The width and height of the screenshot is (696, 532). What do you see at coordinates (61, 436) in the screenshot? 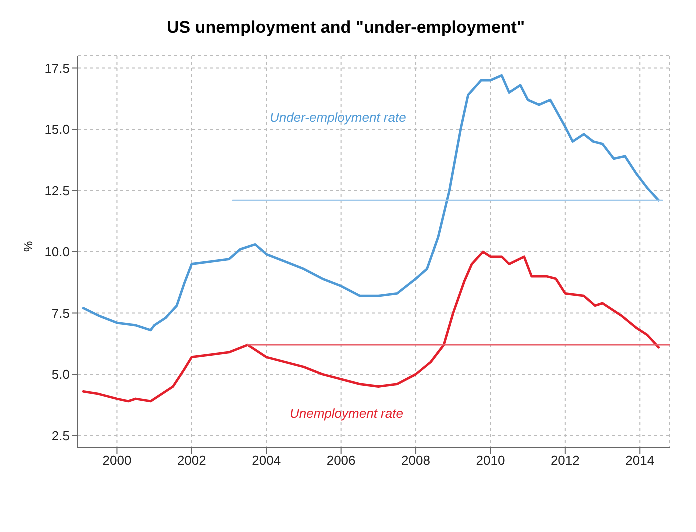
I see `y-tick-label: 2.5` at bounding box center [61, 436].